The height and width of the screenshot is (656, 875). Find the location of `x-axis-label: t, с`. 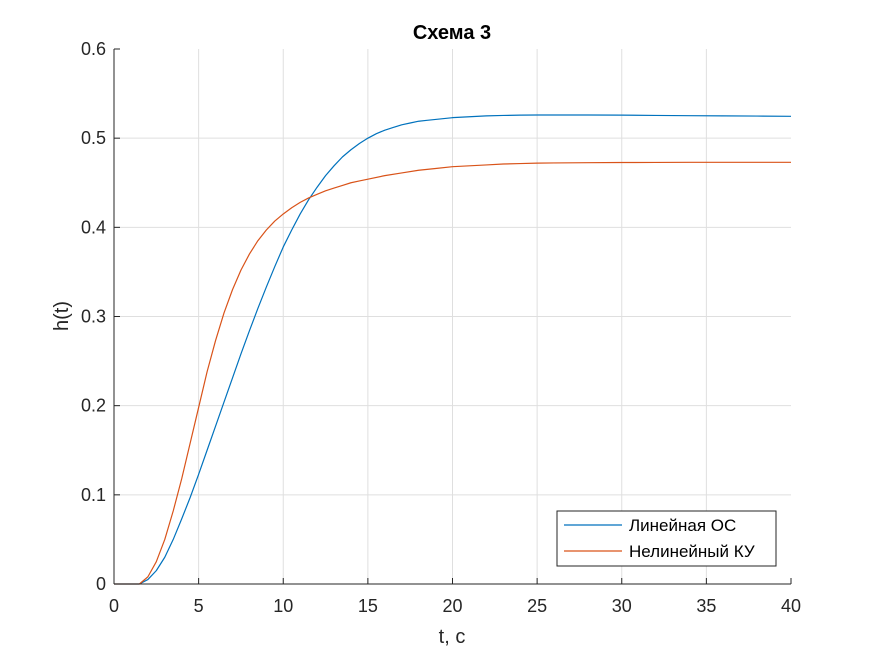

x-axis-label: t, с is located at coordinates (452, 637).